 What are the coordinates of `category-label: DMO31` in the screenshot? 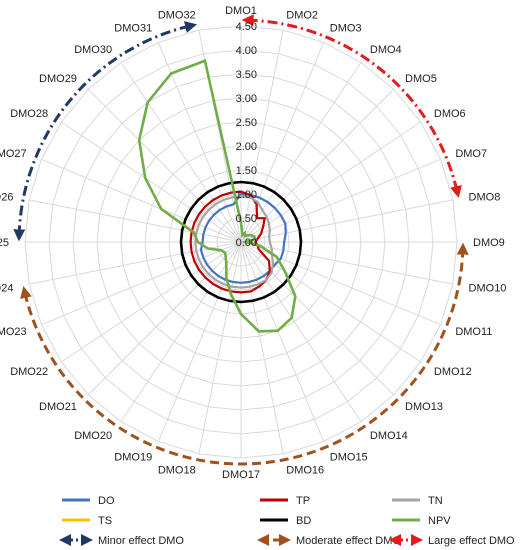 It's located at (133, 29).